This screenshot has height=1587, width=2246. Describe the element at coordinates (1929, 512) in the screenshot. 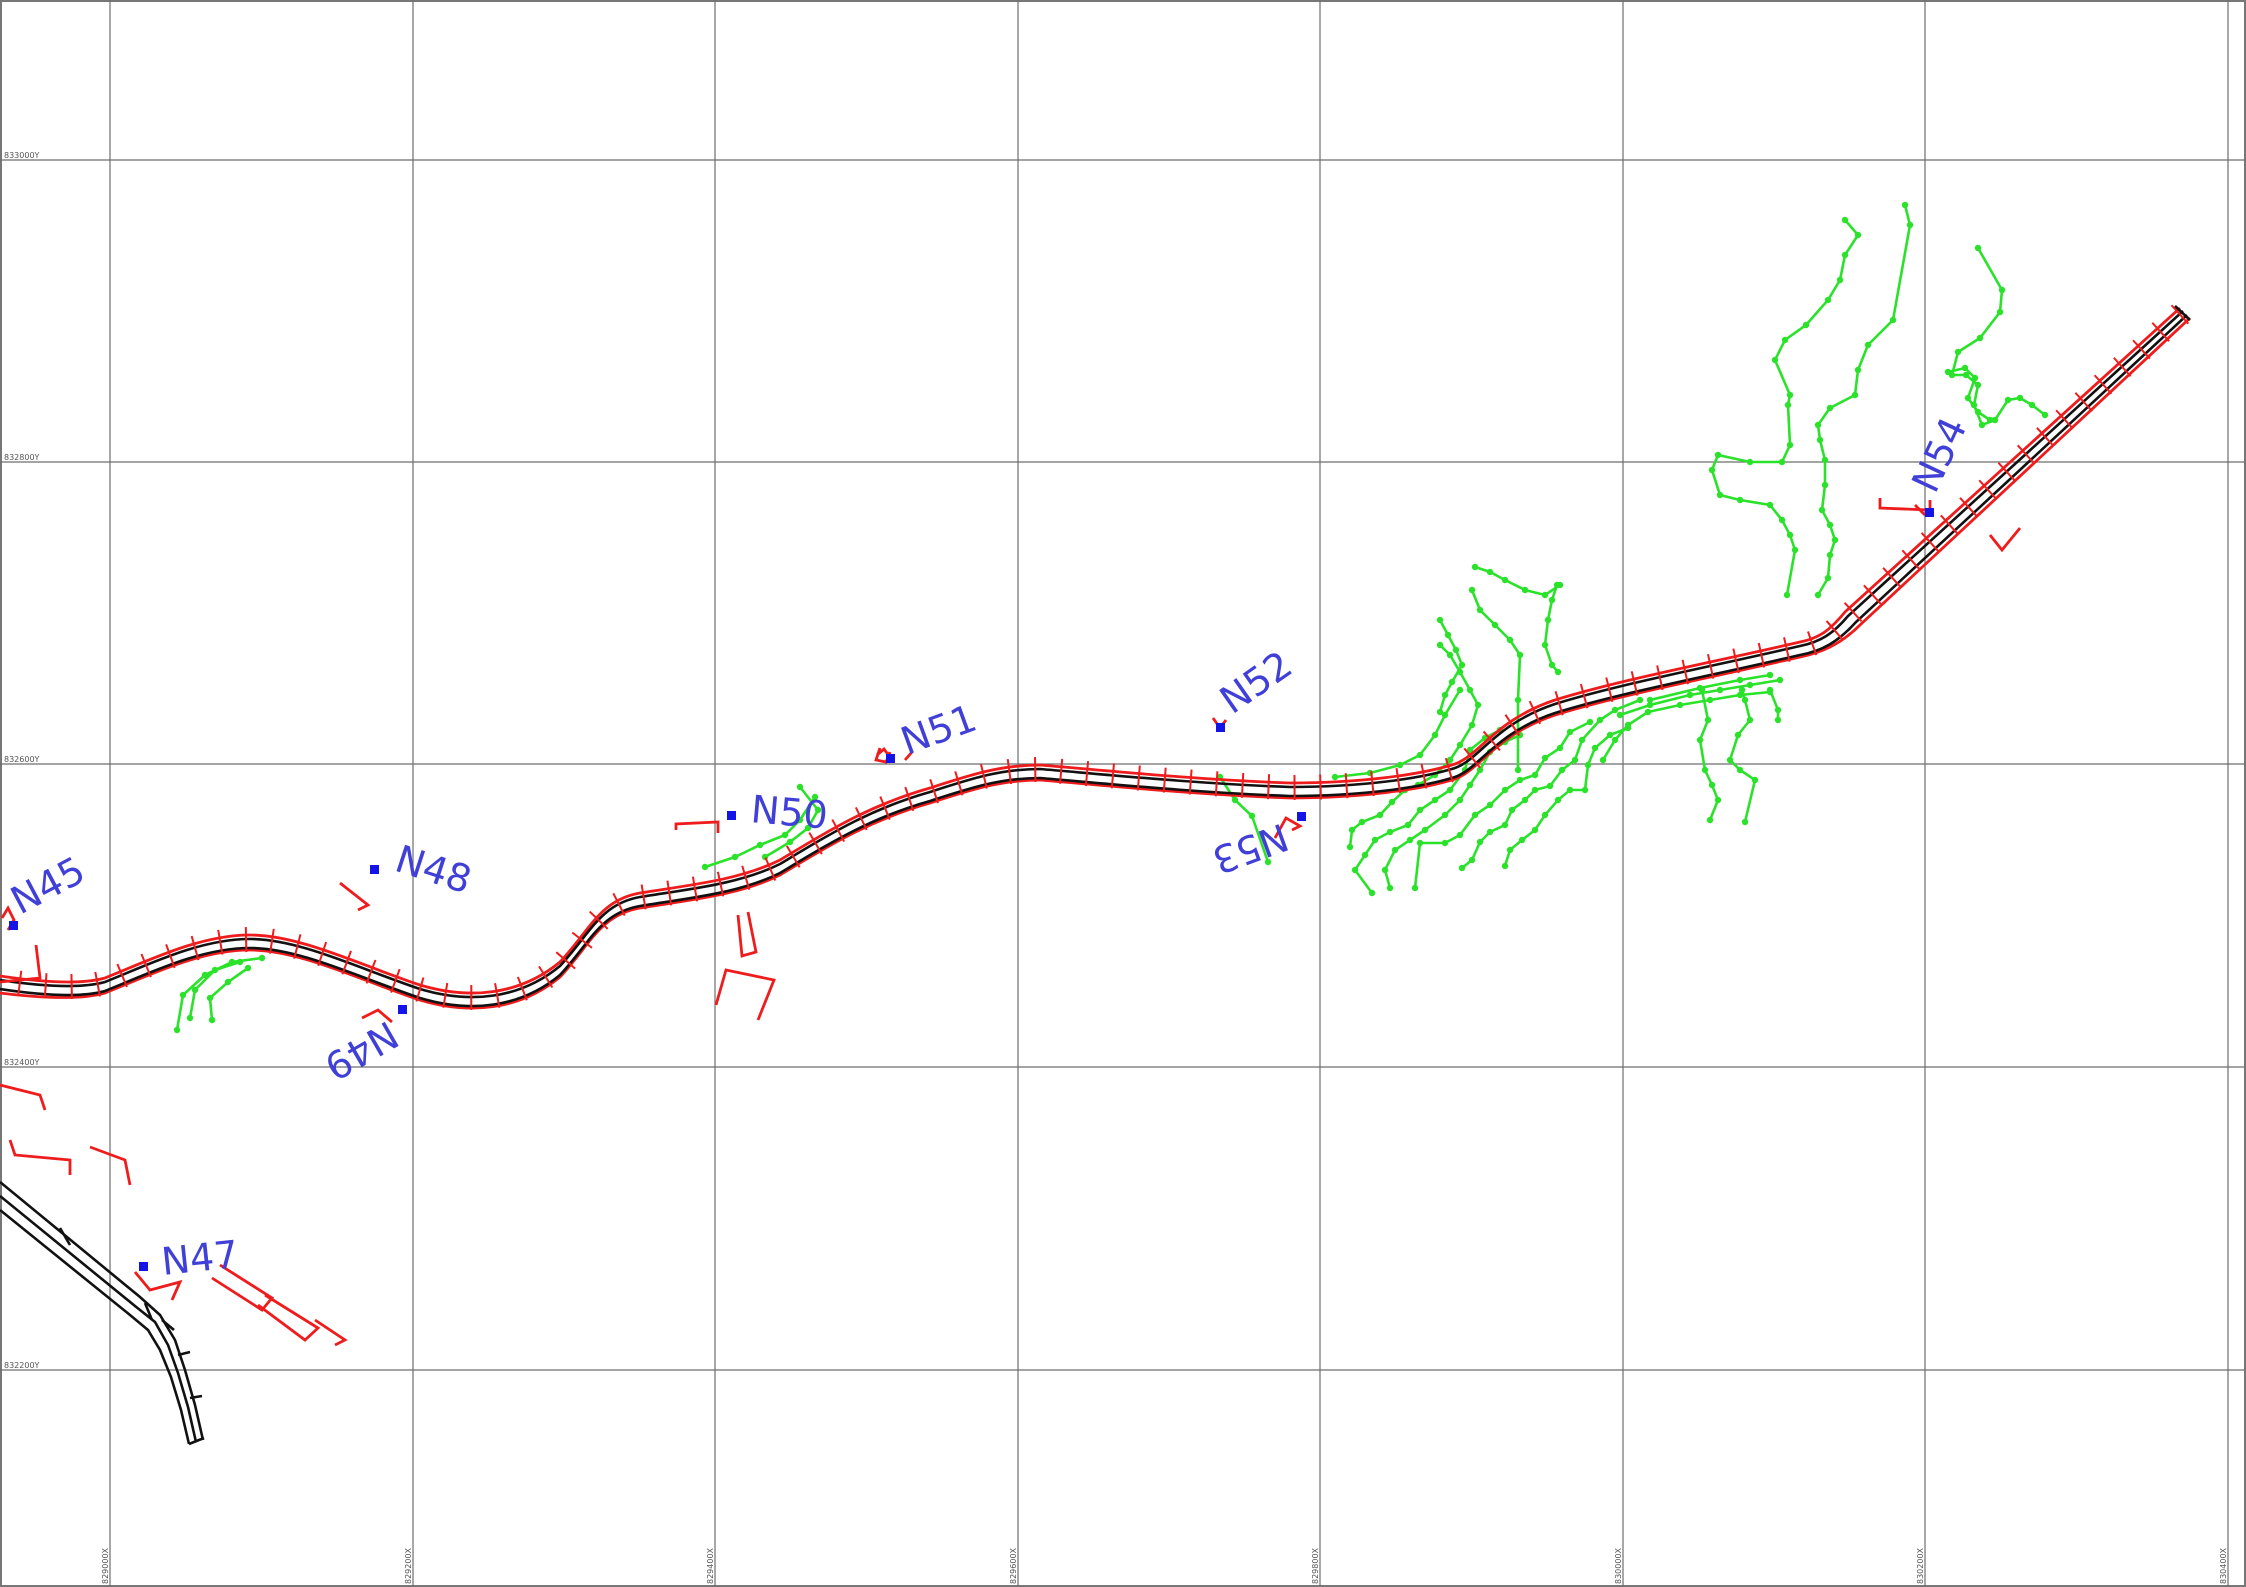

I see `survey-point-marker` at that location.